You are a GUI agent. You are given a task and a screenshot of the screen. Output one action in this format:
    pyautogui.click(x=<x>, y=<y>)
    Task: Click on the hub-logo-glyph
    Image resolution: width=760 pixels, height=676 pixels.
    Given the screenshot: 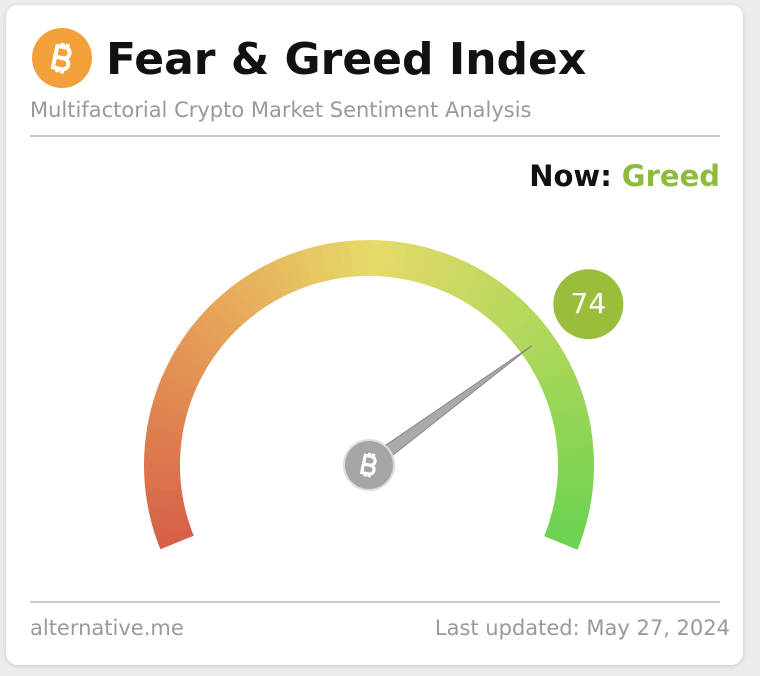 What is the action you would take?
    pyautogui.click(x=368, y=465)
    